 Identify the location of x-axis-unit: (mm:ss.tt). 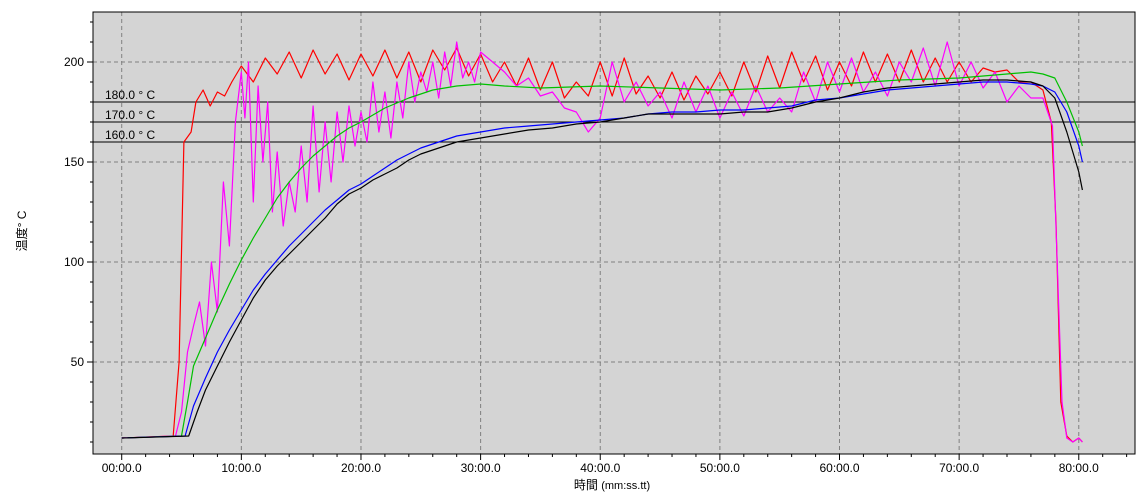
(625, 486).